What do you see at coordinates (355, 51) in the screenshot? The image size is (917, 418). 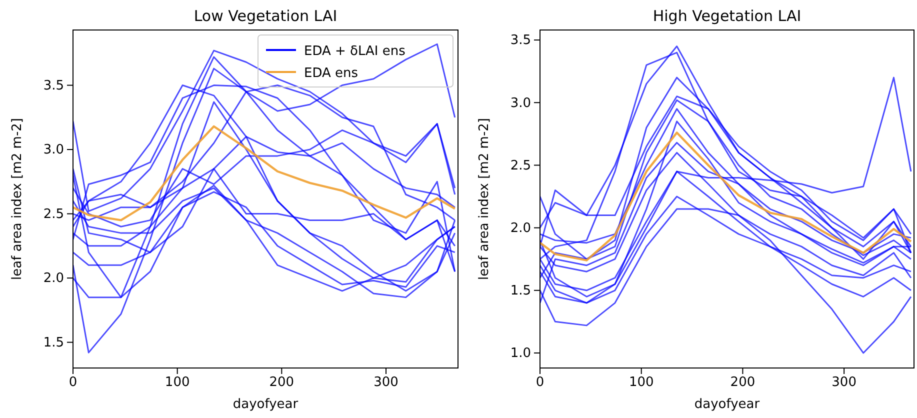 I see `legend-label: EDA + δLAI ens` at bounding box center [355, 51].